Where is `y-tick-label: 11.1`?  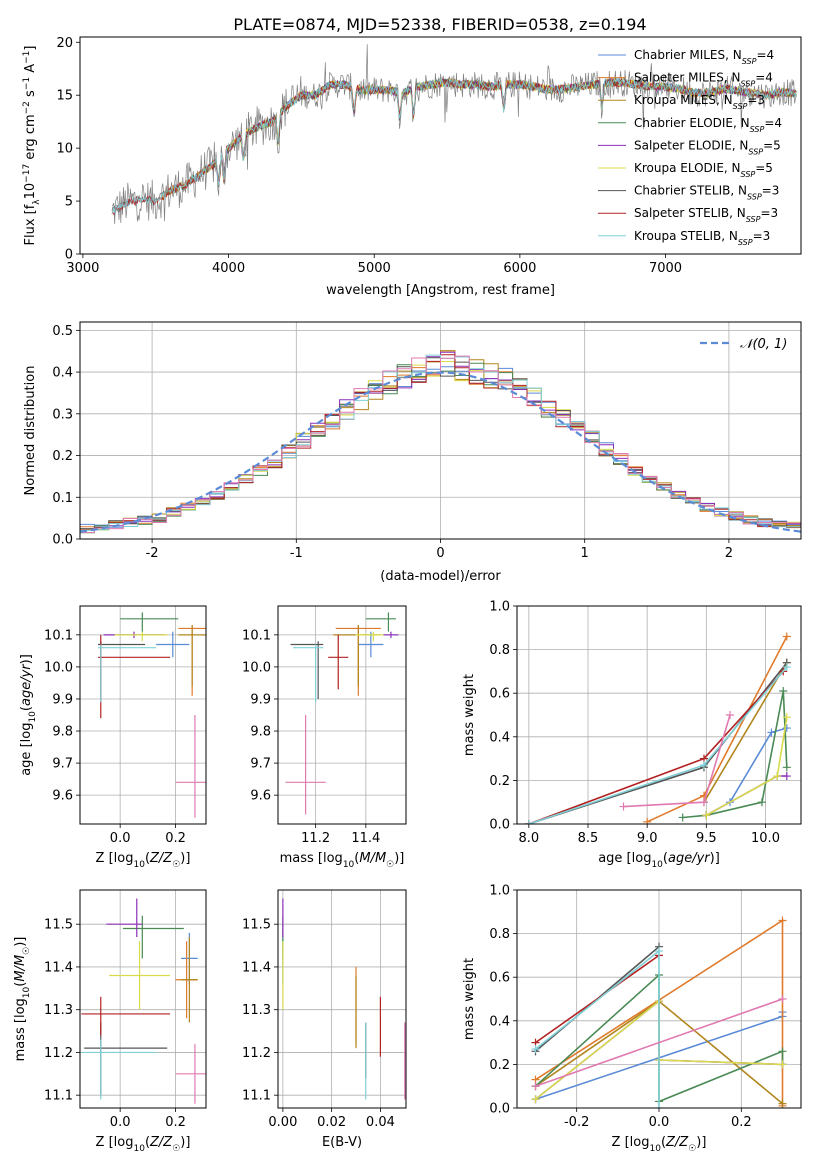 y-tick-label: 11.1 is located at coordinates (58, 1096).